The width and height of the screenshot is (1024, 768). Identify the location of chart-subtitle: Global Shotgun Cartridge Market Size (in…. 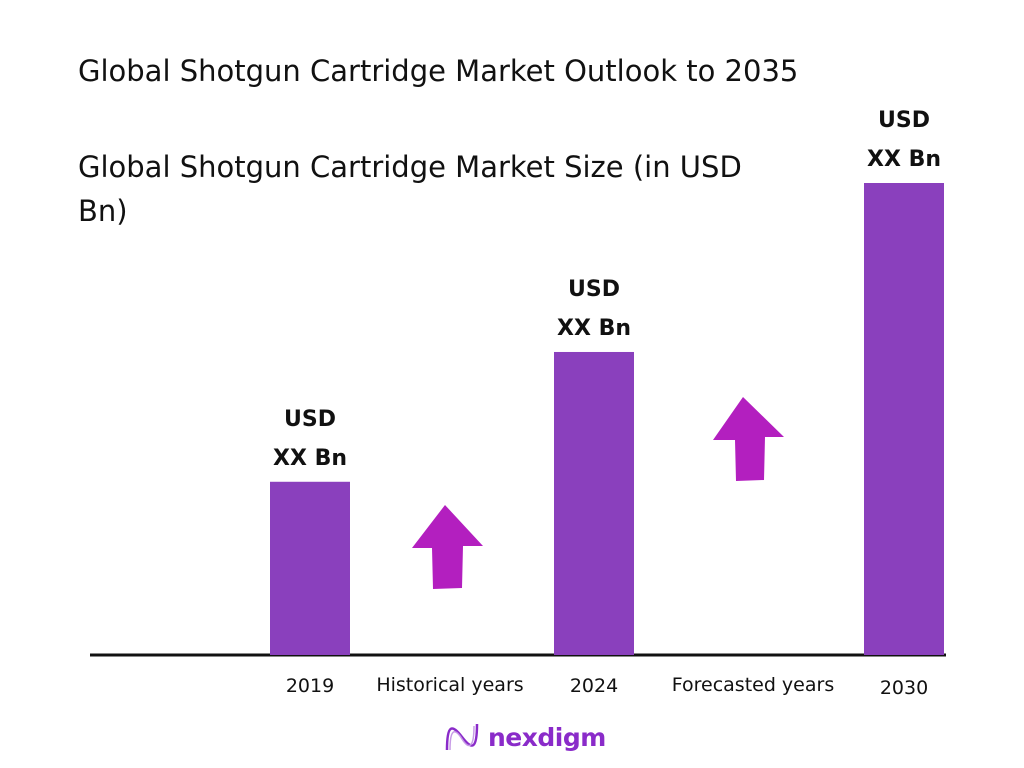
(410, 189).